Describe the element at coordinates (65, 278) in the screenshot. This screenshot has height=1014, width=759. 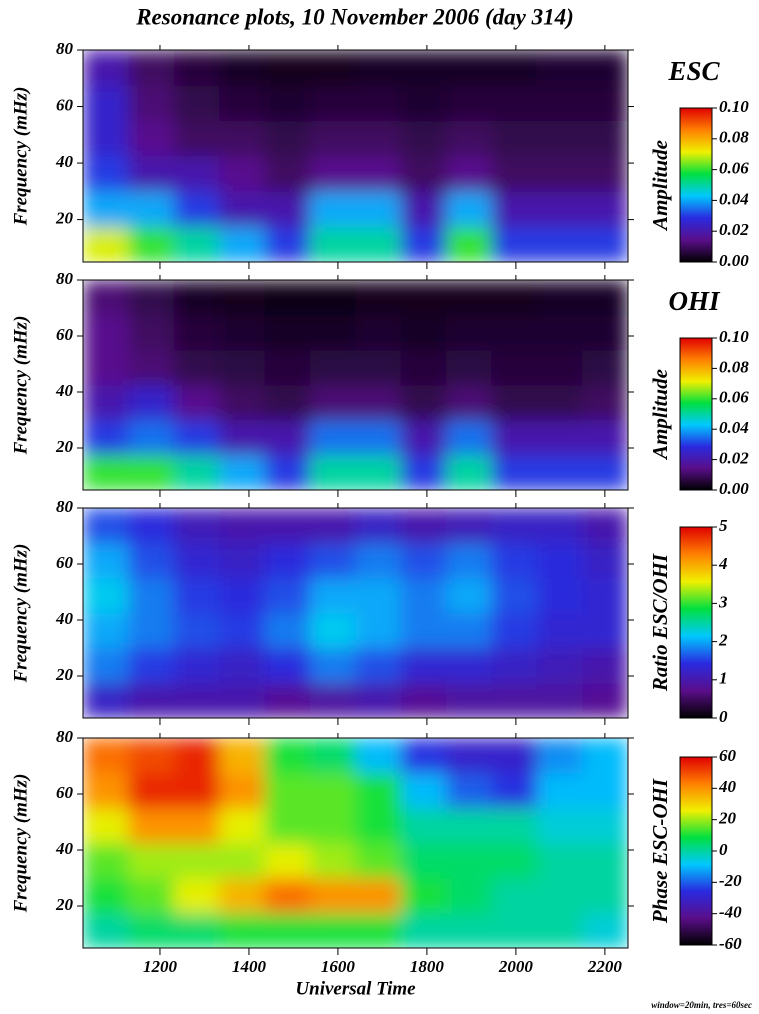
I see `y-tick-label: 80` at that location.